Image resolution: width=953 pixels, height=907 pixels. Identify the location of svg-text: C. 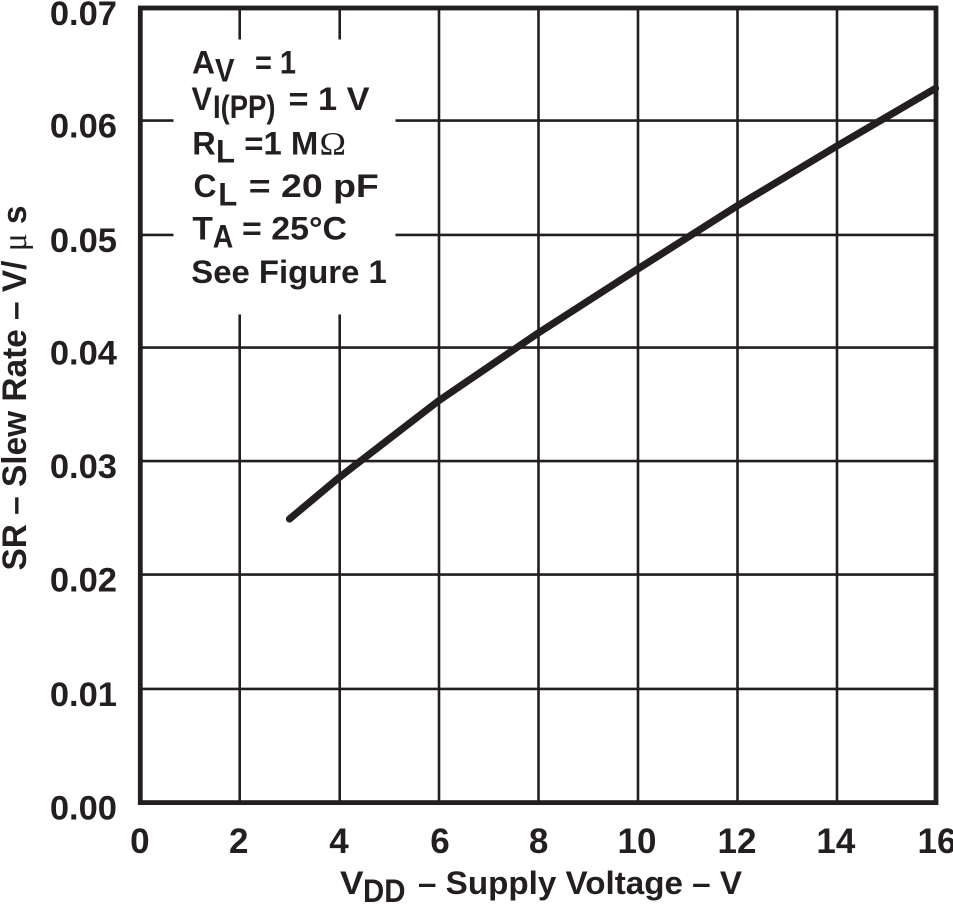
(205, 186).